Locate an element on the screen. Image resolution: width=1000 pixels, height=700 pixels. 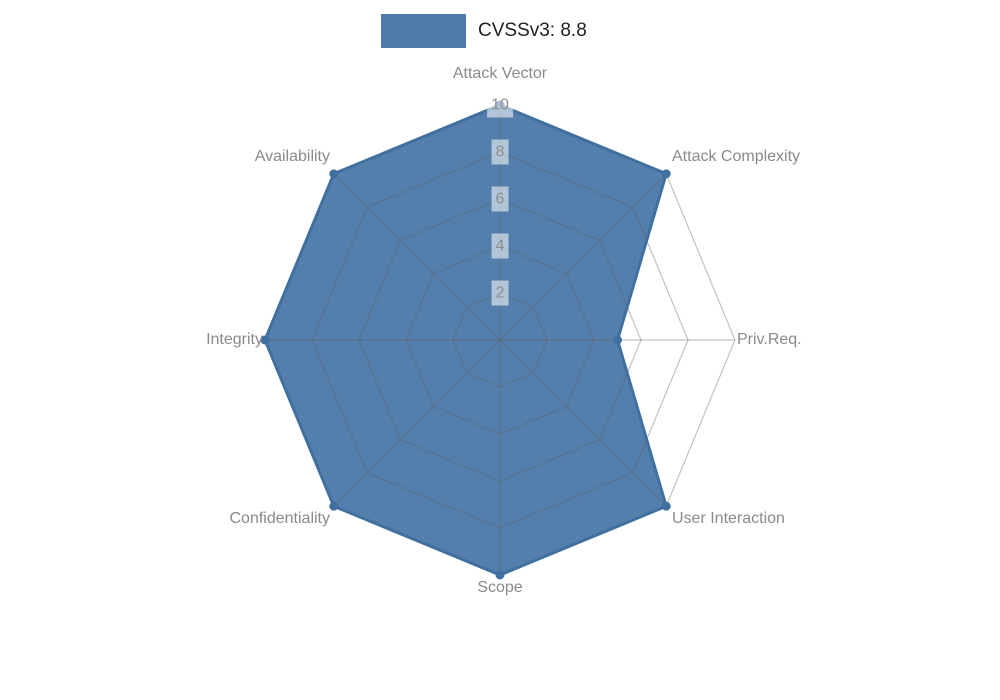
axis-label-priv-req: Priv.Req. is located at coordinates (769, 339).